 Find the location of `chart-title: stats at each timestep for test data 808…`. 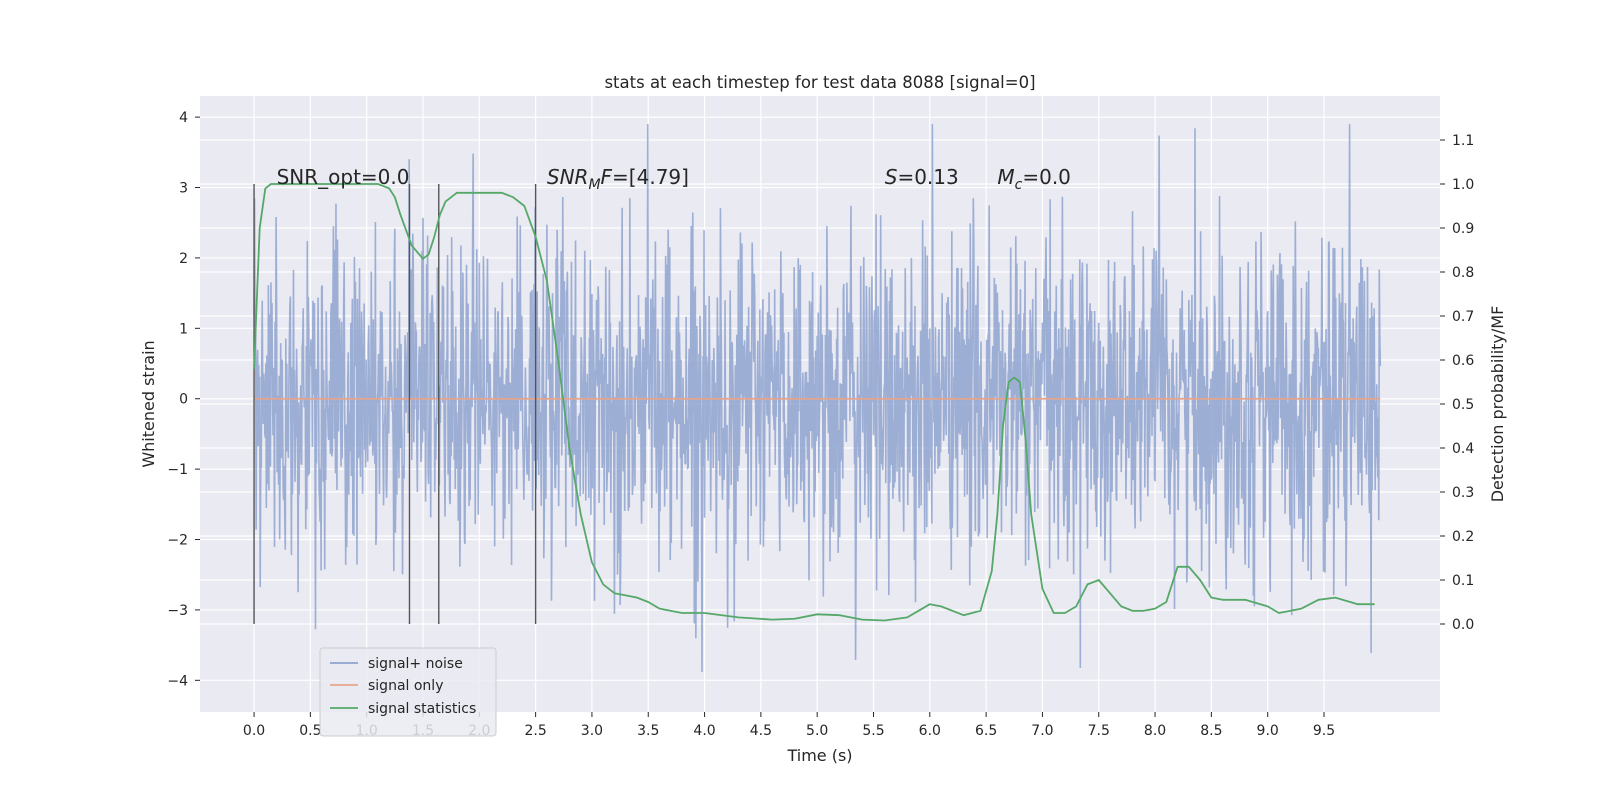

chart-title: stats at each timestep for test data 808… is located at coordinates (819, 82).